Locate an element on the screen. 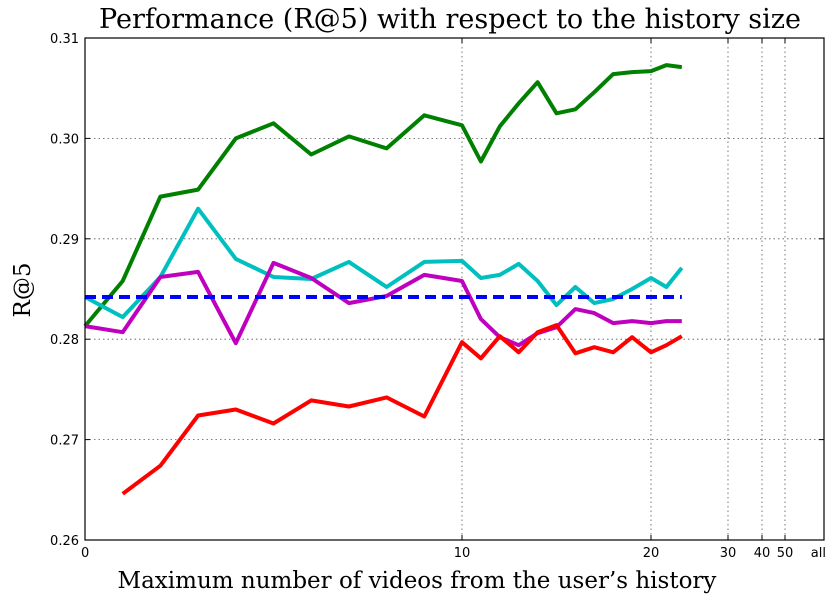  x-tick-label: 30 is located at coordinates (728, 553).